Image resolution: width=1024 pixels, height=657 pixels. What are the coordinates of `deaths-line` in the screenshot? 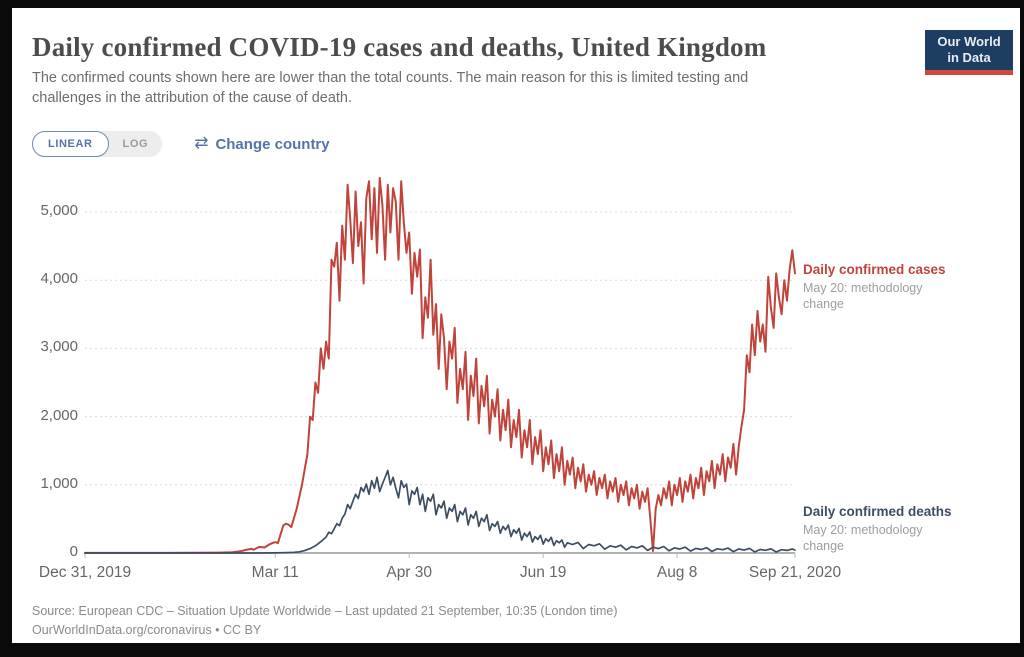 It's located at (440, 511).